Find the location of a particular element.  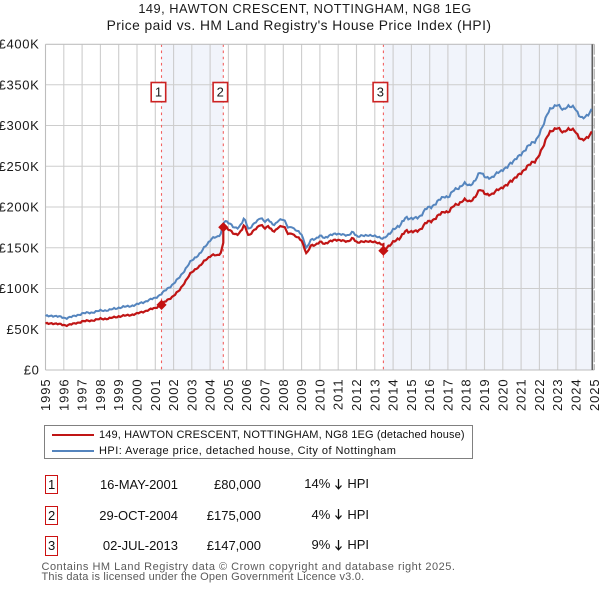

svg-text: 2025 is located at coordinates (593, 395).